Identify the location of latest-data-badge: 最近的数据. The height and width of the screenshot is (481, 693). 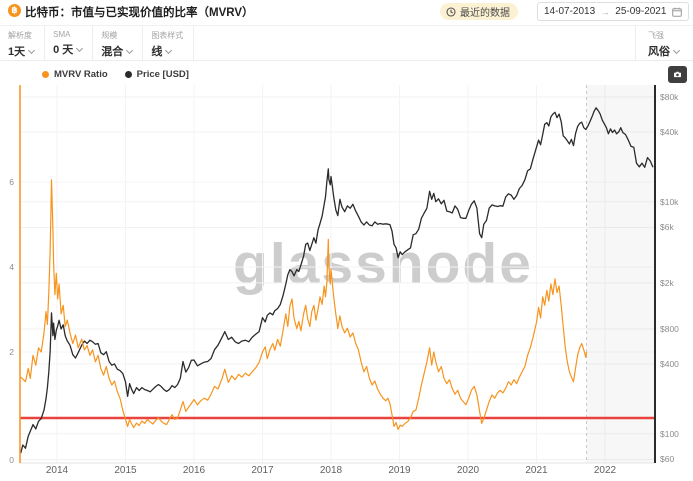
(479, 11).